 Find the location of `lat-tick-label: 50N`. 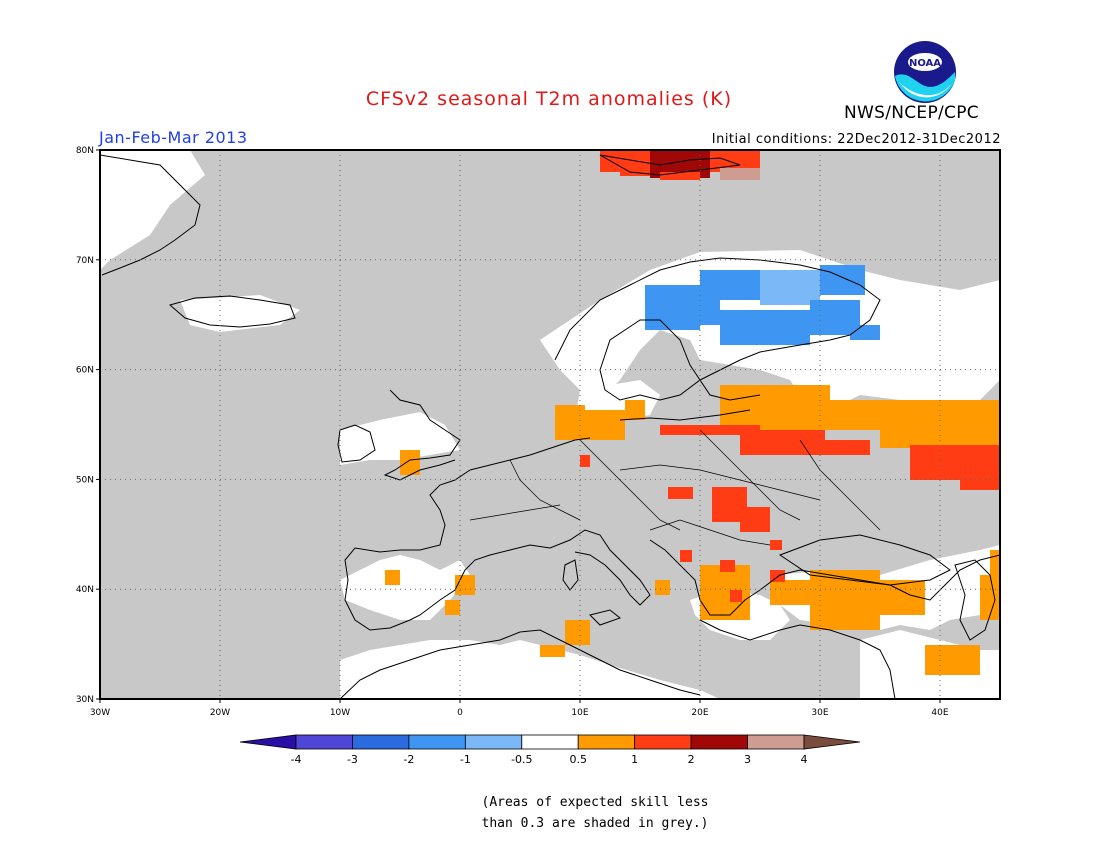

lat-tick-label: 50N is located at coordinates (85, 480).